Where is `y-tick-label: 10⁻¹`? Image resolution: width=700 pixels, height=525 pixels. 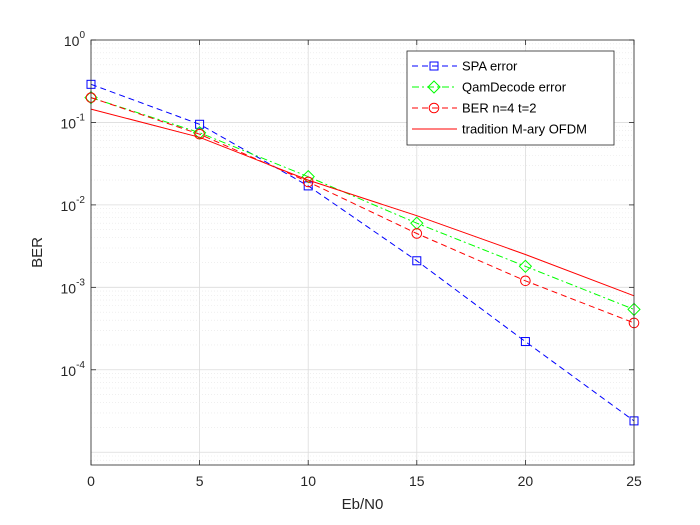 y-tick-label: 10⁻¹ is located at coordinates (73, 121).